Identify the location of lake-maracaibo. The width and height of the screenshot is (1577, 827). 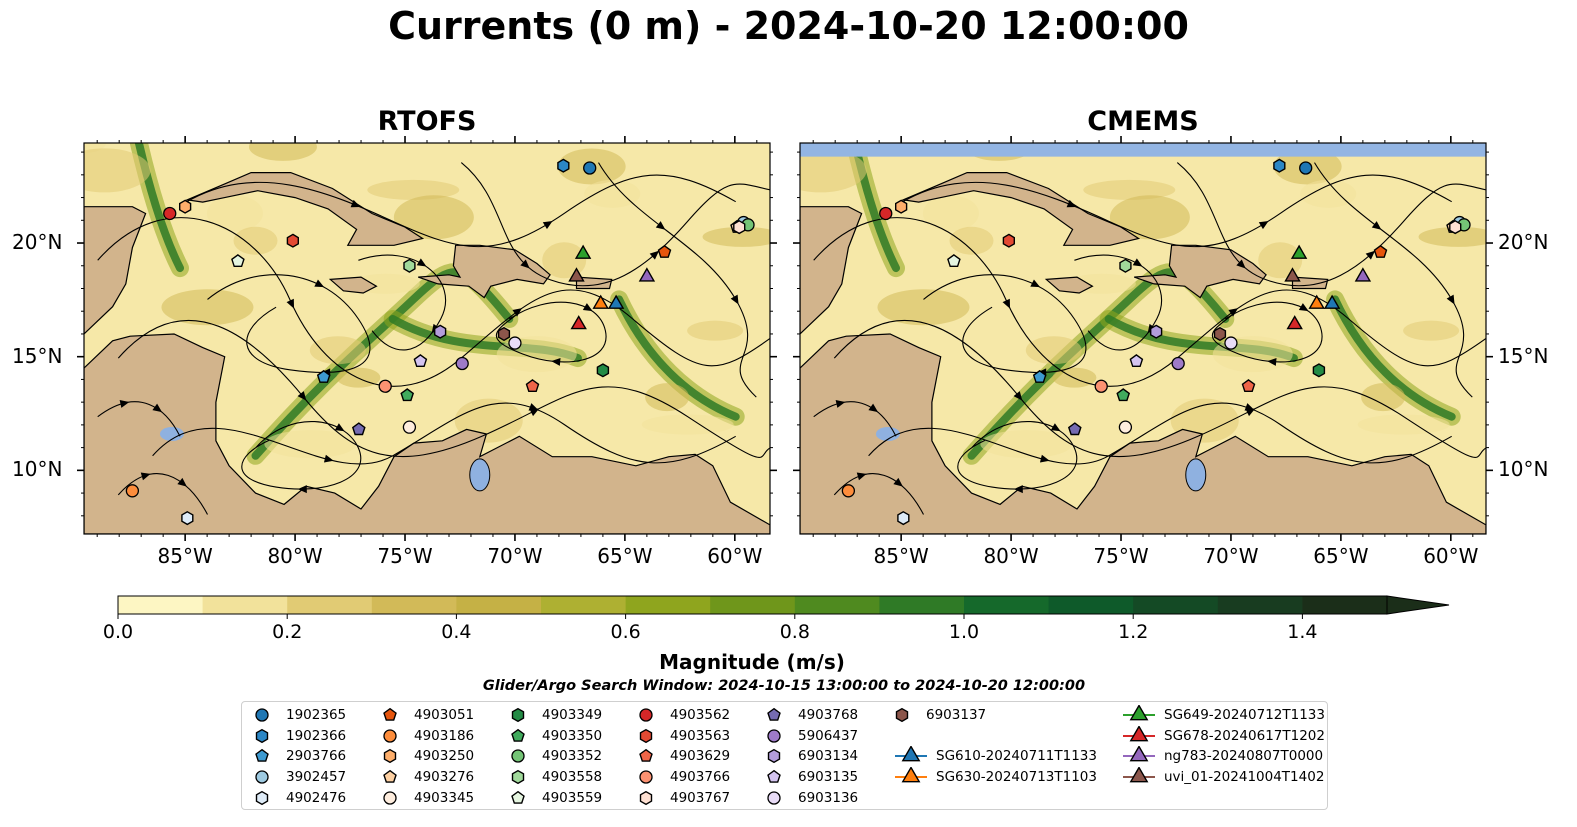
(480, 475).